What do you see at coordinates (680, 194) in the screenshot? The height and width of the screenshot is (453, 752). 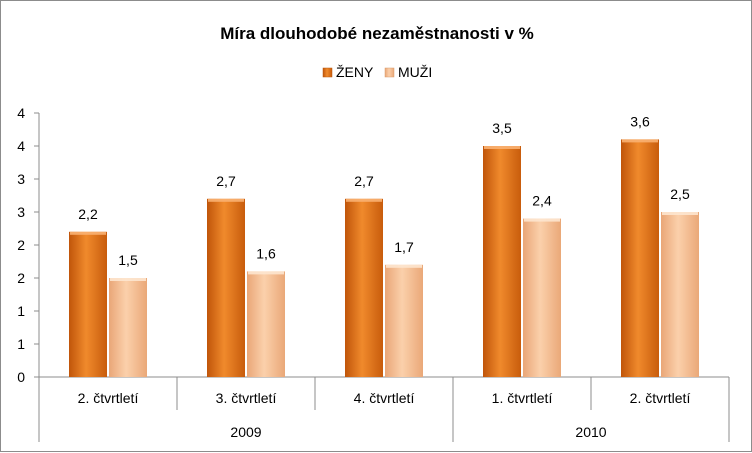 I see `data-label: 2,5` at bounding box center [680, 194].